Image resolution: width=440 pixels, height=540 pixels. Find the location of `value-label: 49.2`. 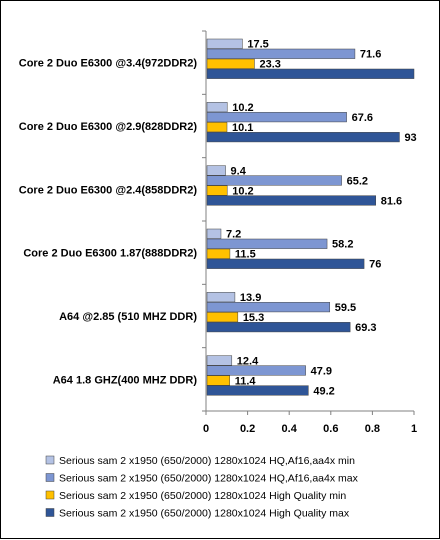

value-label: 49.2 is located at coordinates (323, 391).